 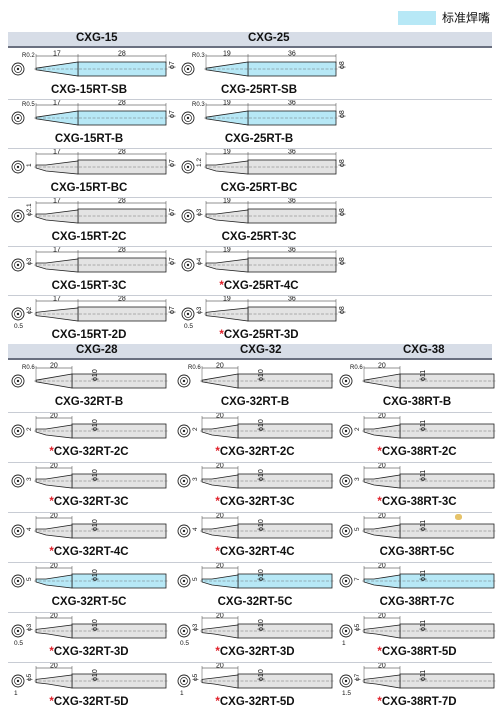 What do you see at coordinates (89, 476) in the screenshot?
I see `tip-drawing: 20 ϕ10 3` at bounding box center [89, 476].